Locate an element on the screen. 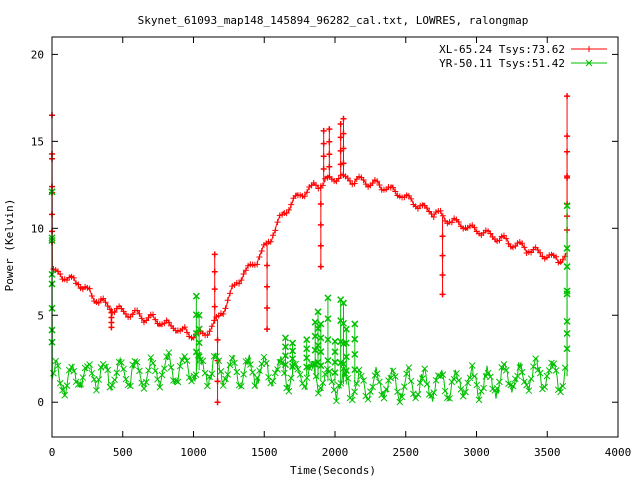  x-tick-label: 4000 is located at coordinates (618, 452).